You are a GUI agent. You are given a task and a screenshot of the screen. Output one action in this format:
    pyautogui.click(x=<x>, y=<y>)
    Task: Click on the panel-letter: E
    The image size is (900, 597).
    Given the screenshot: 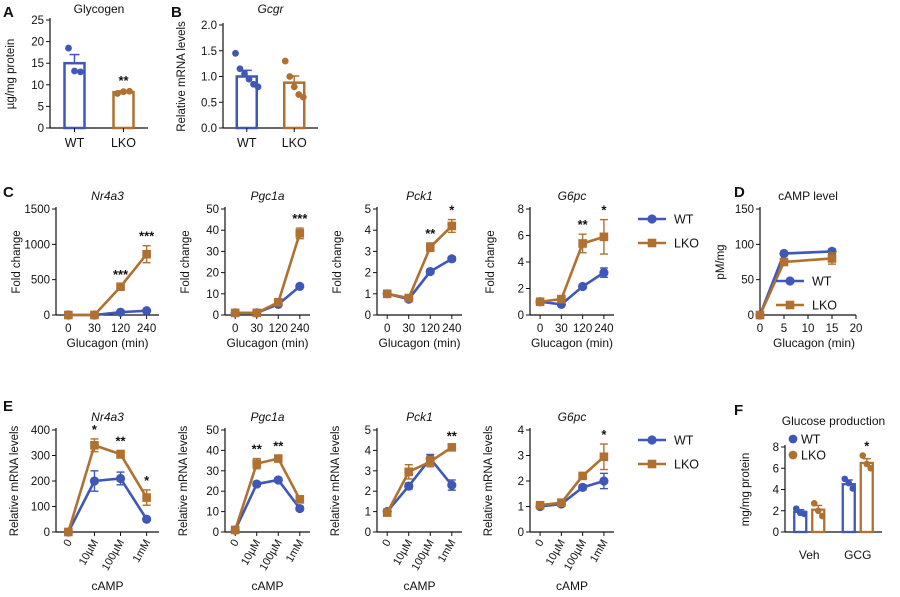 What is the action you would take?
    pyautogui.click(x=8, y=406)
    